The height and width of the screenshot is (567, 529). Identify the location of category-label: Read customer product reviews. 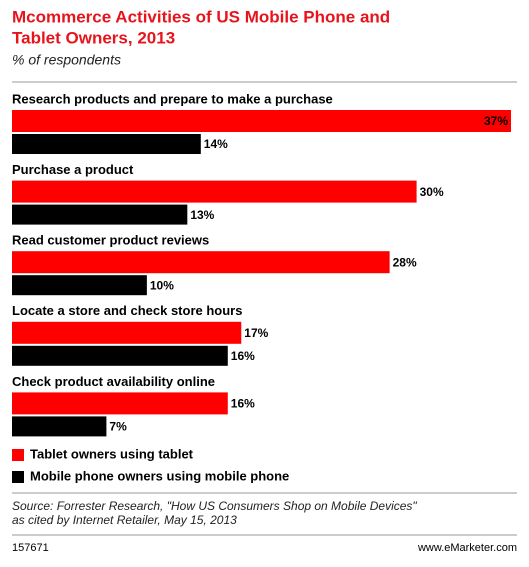
(110, 240).